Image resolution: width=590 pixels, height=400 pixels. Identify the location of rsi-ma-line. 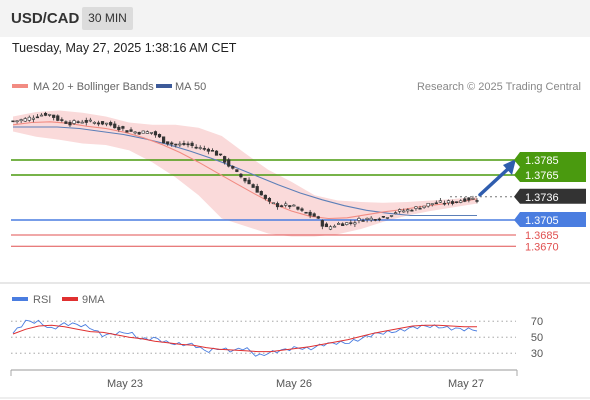
(244, 338).